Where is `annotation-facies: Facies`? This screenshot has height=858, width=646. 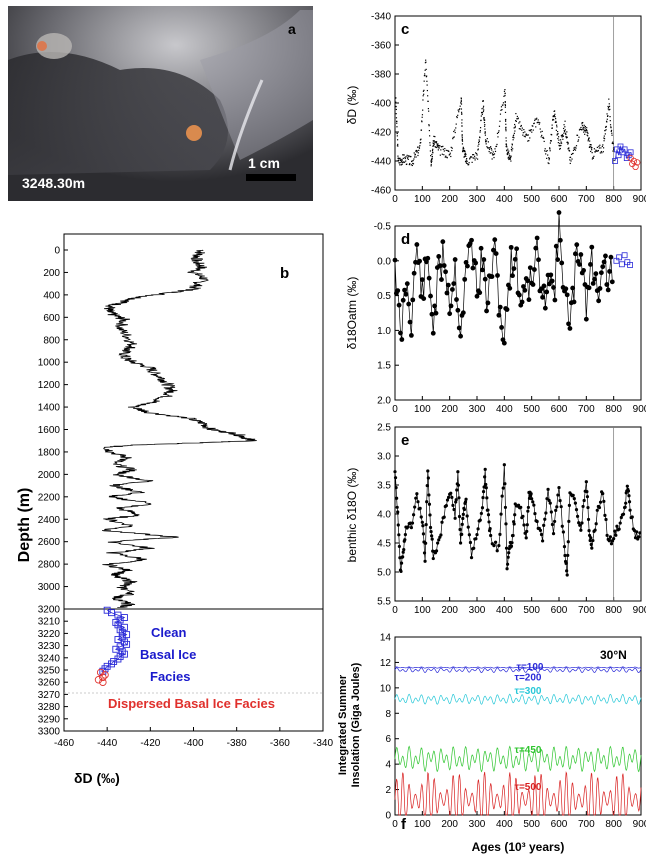 annotation-facies: Facies is located at coordinates (170, 676).